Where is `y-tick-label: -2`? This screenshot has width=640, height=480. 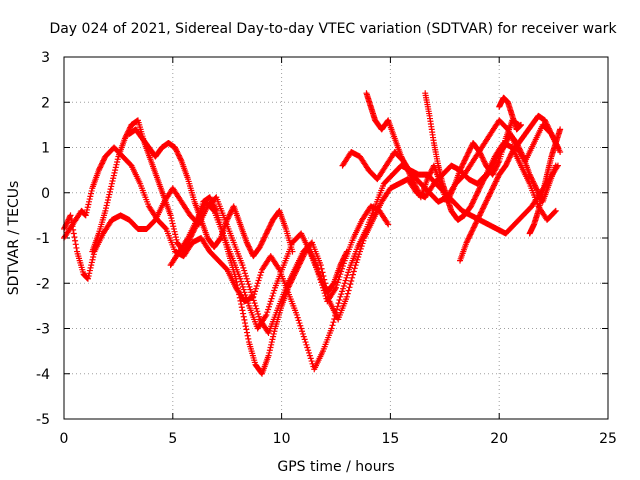 y-tick-label: -2 is located at coordinates (43, 284).